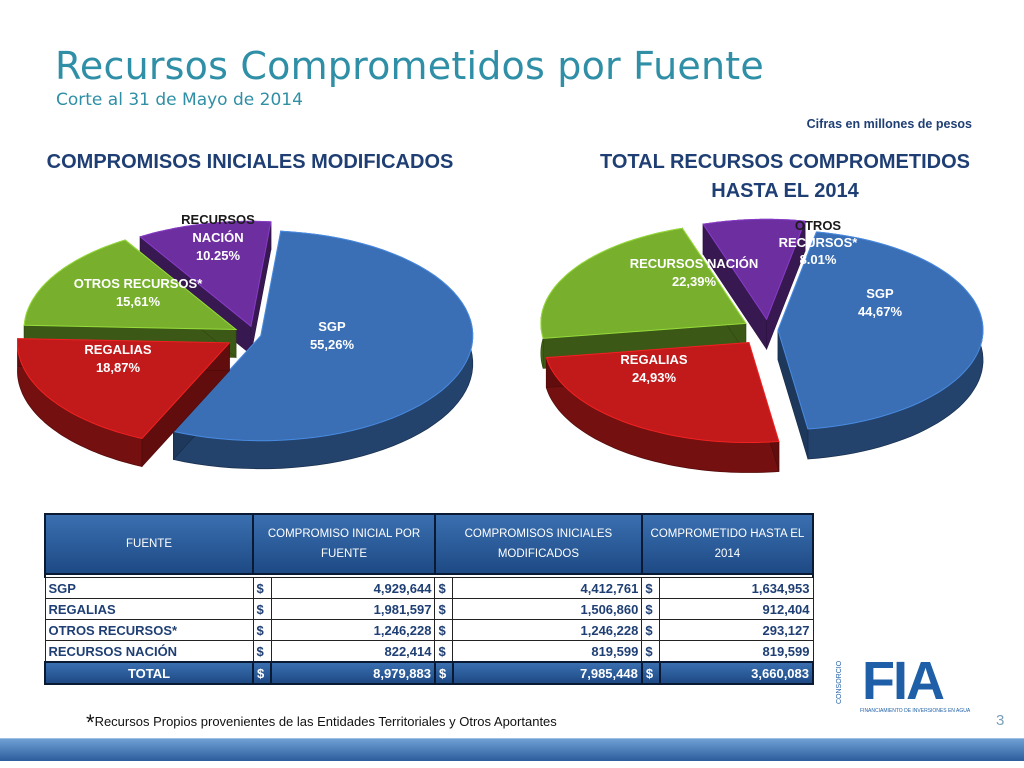 This screenshot has width=1024, height=768. What do you see at coordinates (839, 682) in the screenshot?
I see `logo-consorcio-text: CONSORCIO` at bounding box center [839, 682].